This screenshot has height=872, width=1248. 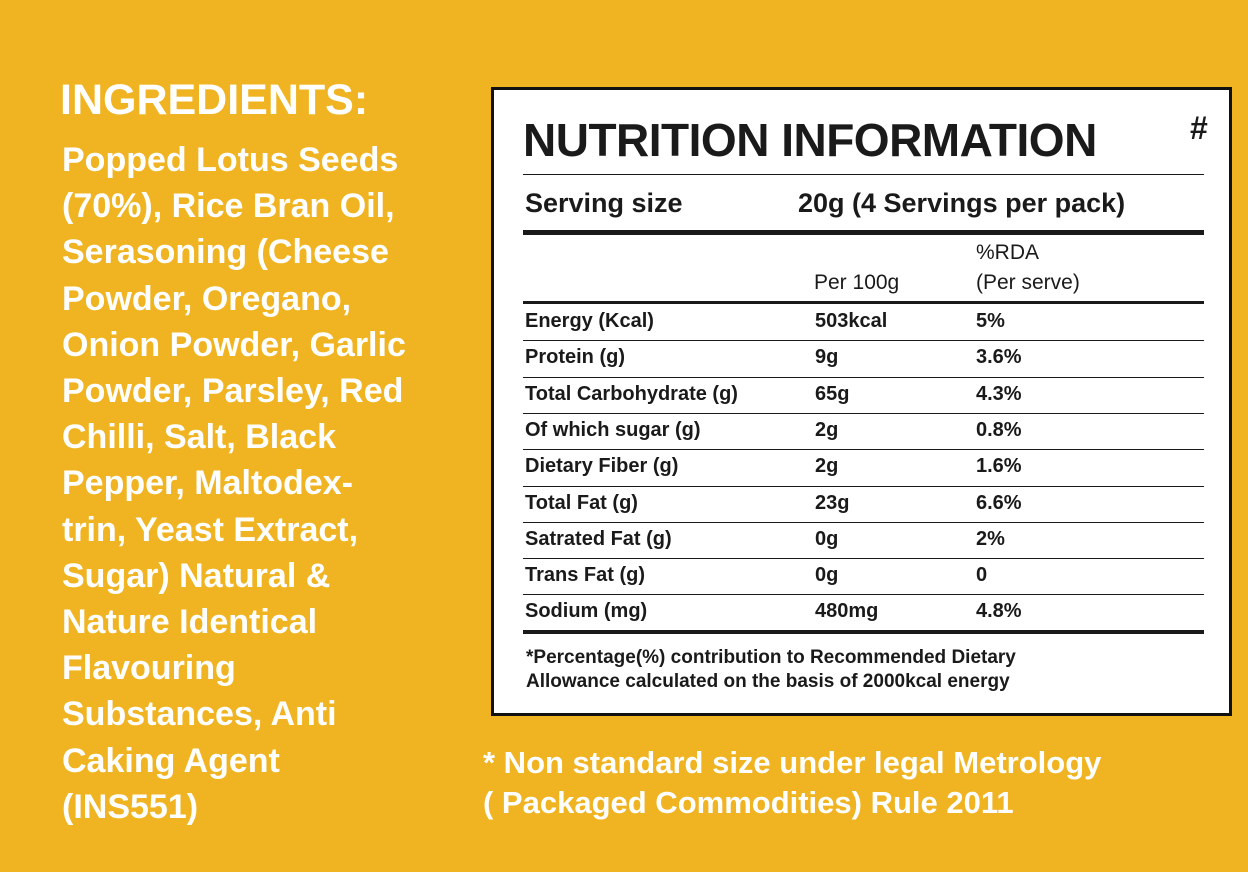 What do you see at coordinates (827, 357) in the screenshot?
I see `table-cell: 9g` at bounding box center [827, 357].